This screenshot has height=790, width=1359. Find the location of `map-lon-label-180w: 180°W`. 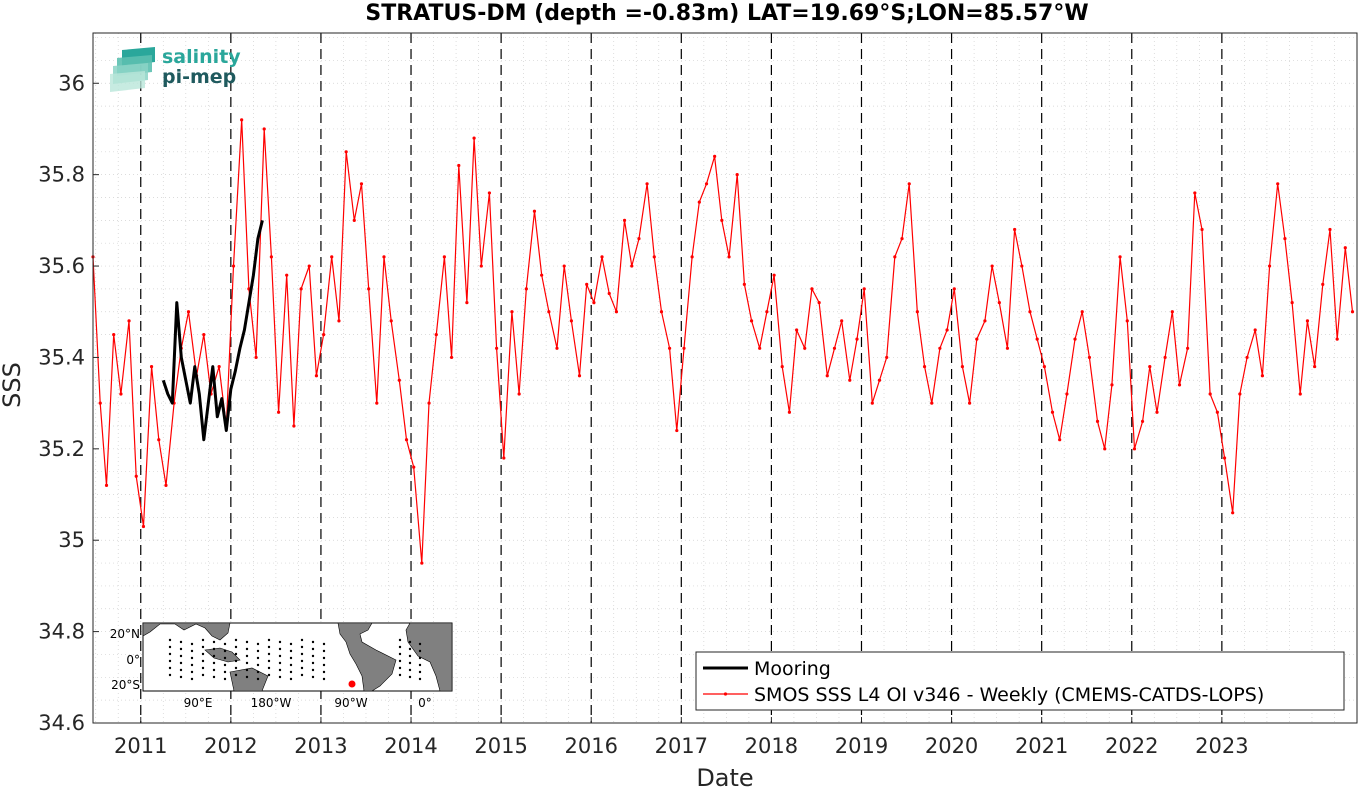

map-lon-label-180w: 180°W is located at coordinates (271, 703).